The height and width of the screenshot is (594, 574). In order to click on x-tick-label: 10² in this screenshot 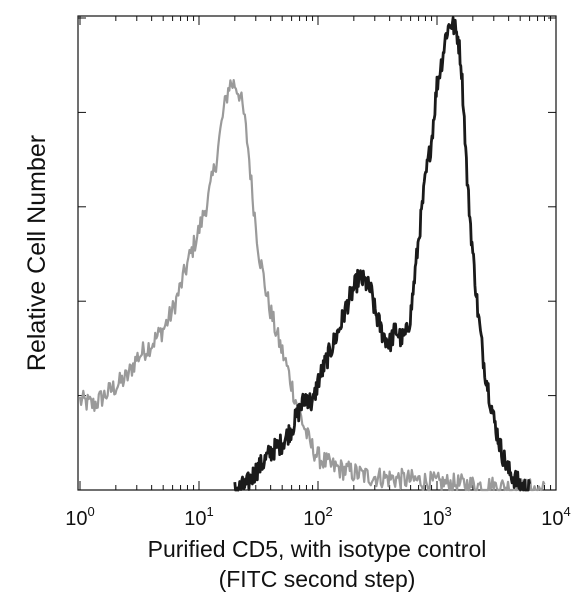, I will do `click(317, 517)`.